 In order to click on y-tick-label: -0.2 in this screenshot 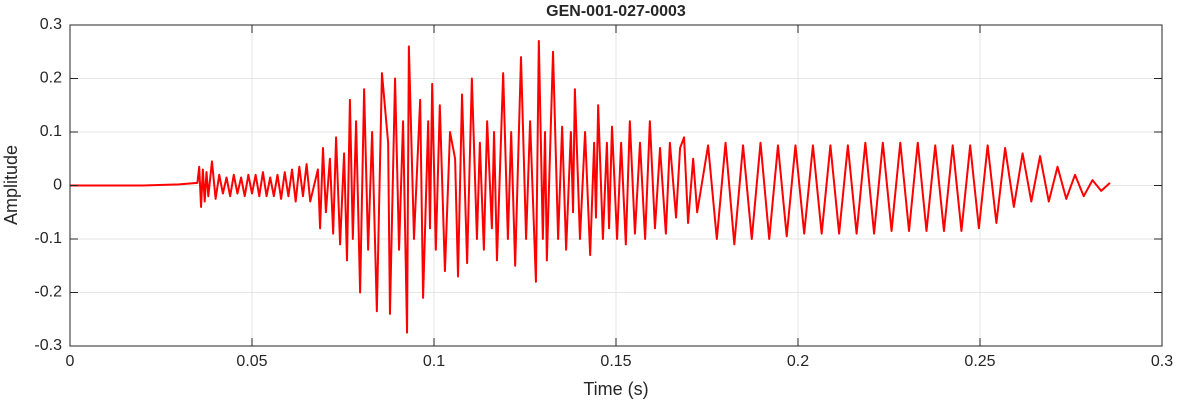, I will do `click(48, 292)`.